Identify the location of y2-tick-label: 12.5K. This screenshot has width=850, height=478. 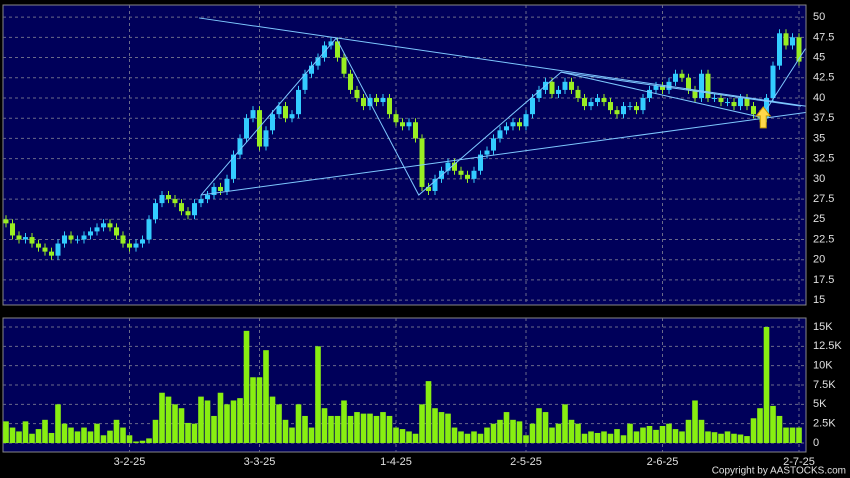
(827, 346).